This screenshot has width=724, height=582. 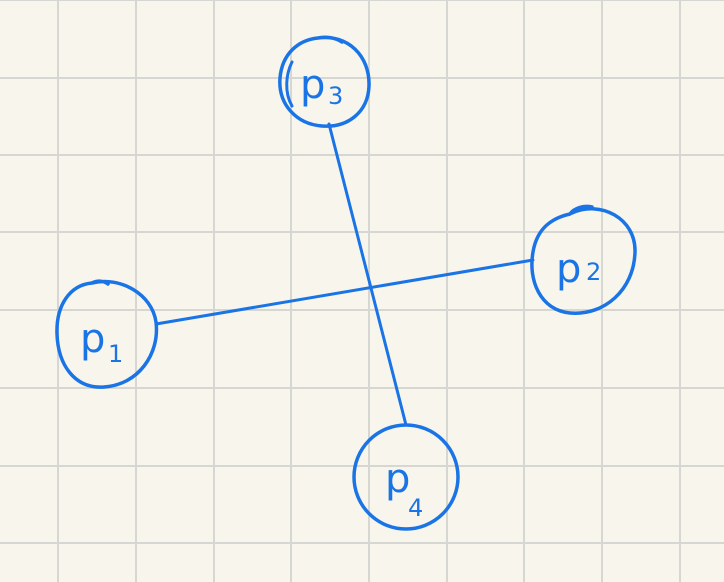 I want to click on node-p3-circle, so click(x=324, y=81).